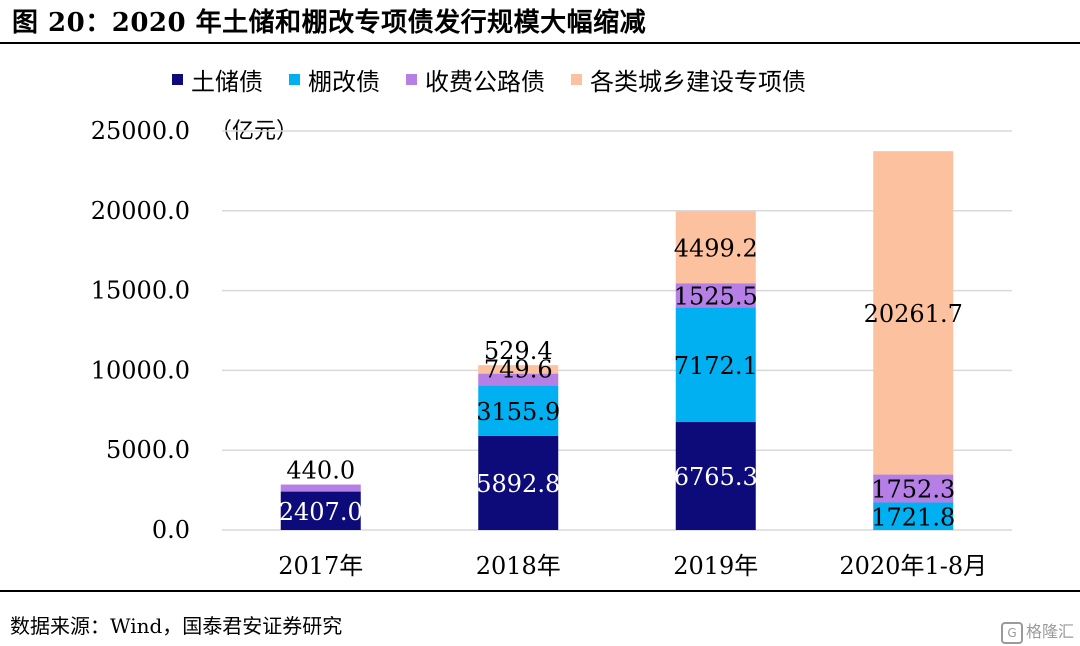  I want to click on data-label: 2407.0, so click(321, 512).